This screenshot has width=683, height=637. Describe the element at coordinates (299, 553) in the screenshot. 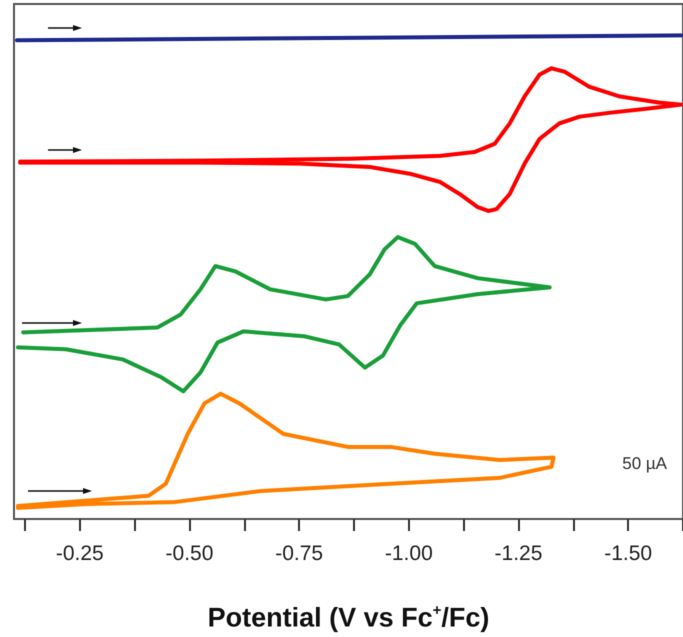

I see `x-tick-label: -0.75` at that location.